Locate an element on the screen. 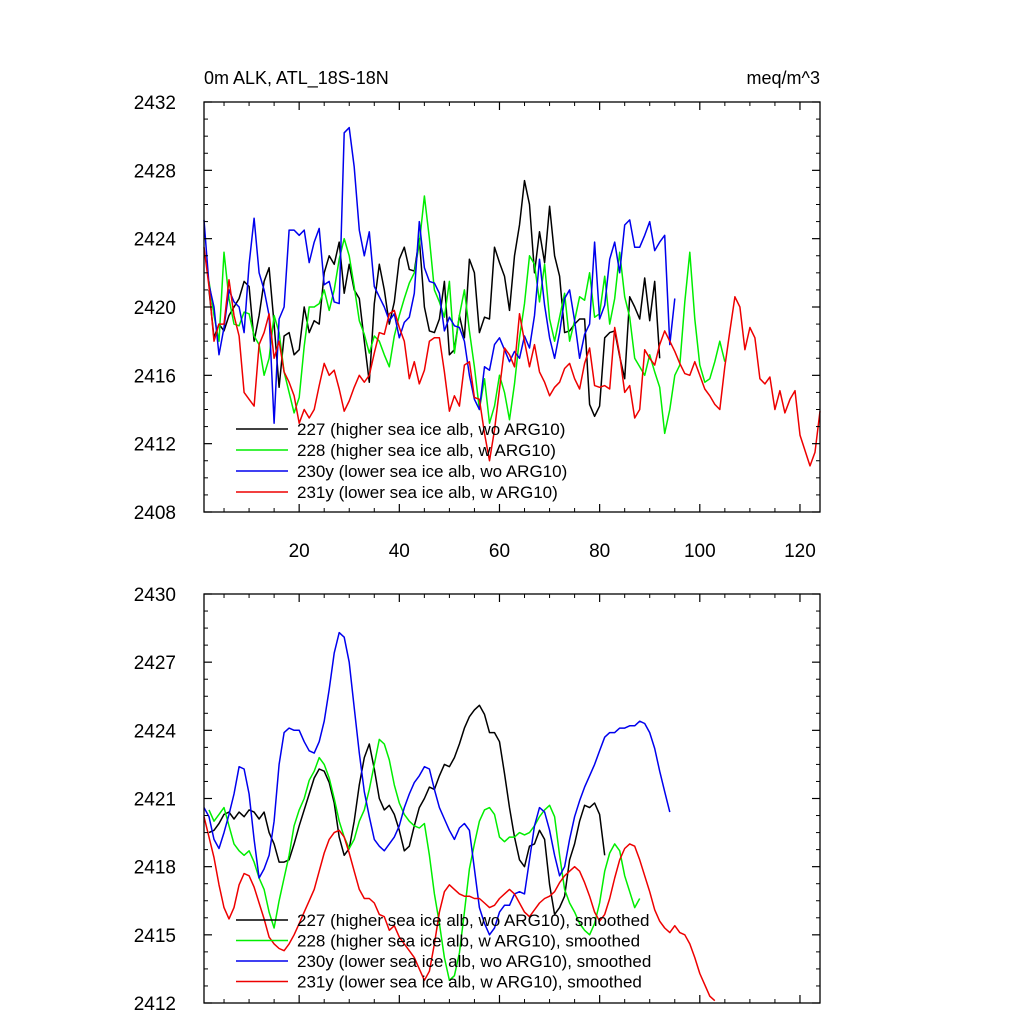  top-xtick-label: 120 is located at coordinates (800, 551).